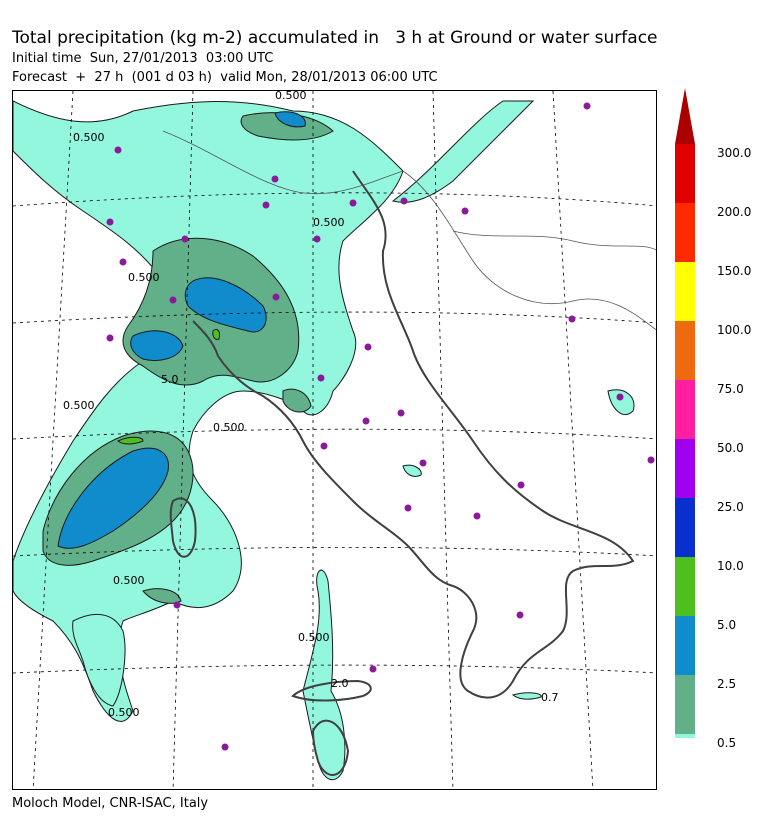 This screenshot has width=760, height=828. Describe the element at coordinates (734, 212) in the screenshot. I see `legend-label: 200.0` at that location.